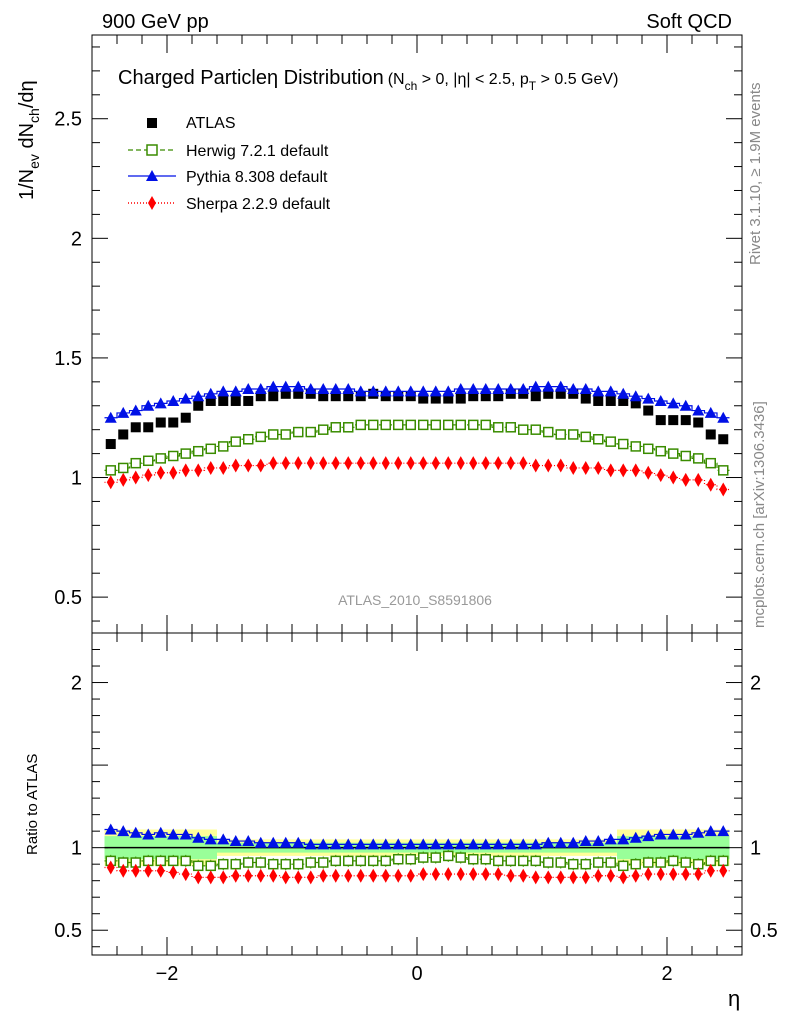 This screenshot has height=1024, width=786. Describe the element at coordinates (416, 974) in the screenshot. I see `ratio-xtick-label: 0` at that location.